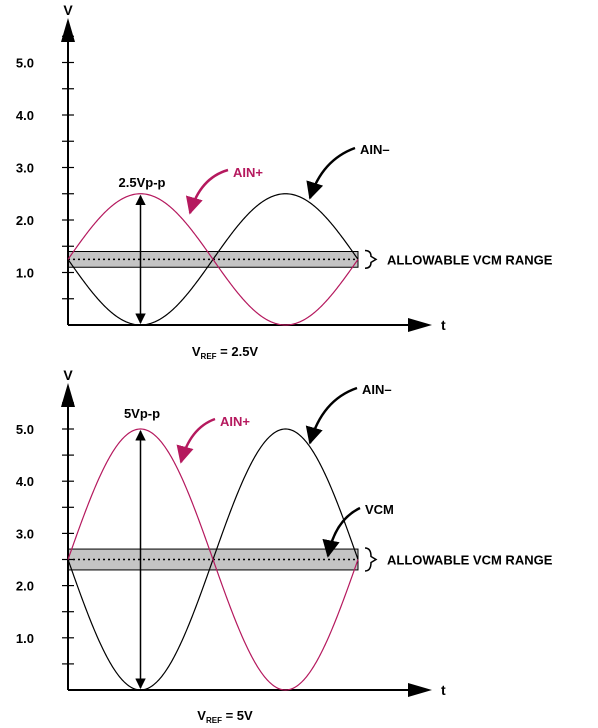 The height and width of the screenshot is (728, 598). What do you see at coordinates (213, 259) in the screenshot?
I see `series-ain-plus-line` at bounding box center [213, 259].